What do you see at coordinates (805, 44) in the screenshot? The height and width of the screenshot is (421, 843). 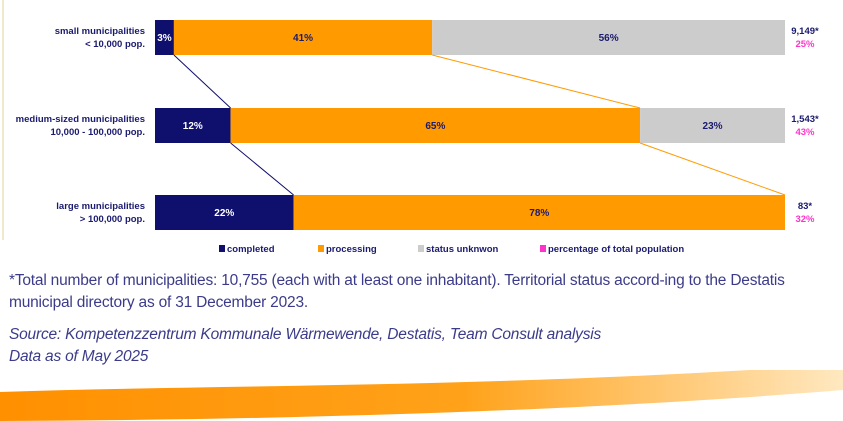 I see `population-share-label: 25%` at bounding box center [805, 44].